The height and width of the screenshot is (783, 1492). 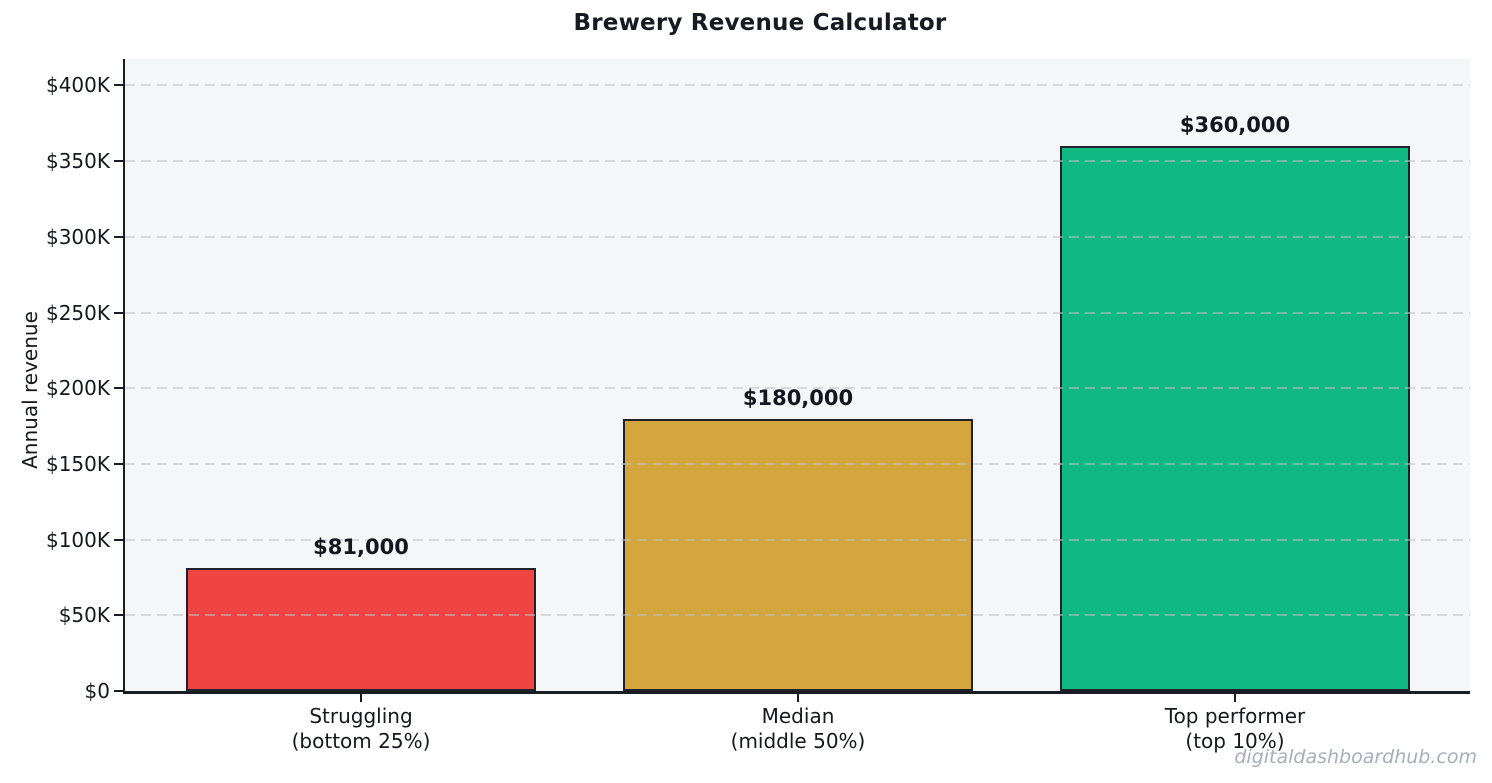 What do you see at coordinates (798, 397) in the screenshot?
I see `bar-value-label-median: $180,000` at bounding box center [798, 397].